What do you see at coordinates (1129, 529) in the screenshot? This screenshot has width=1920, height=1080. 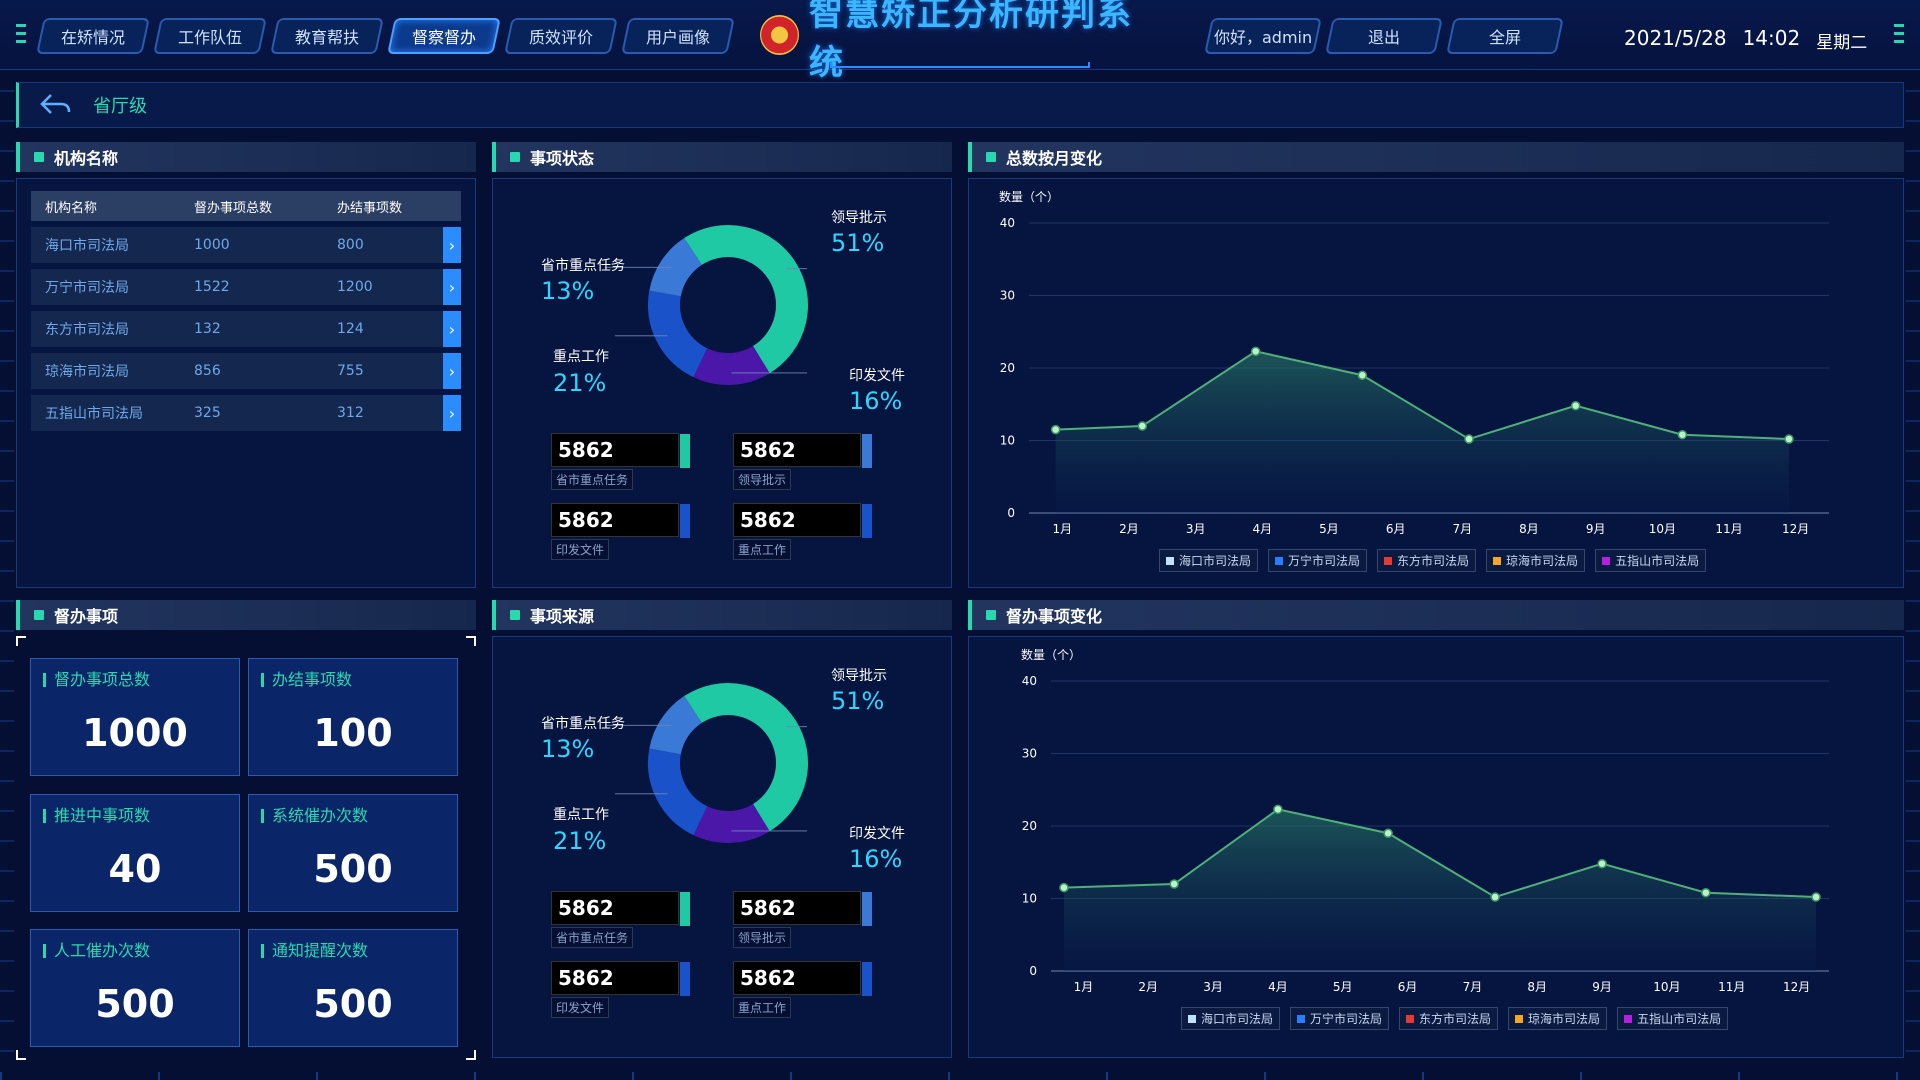 I see `x-tick-label: 2月` at bounding box center [1129, 529].